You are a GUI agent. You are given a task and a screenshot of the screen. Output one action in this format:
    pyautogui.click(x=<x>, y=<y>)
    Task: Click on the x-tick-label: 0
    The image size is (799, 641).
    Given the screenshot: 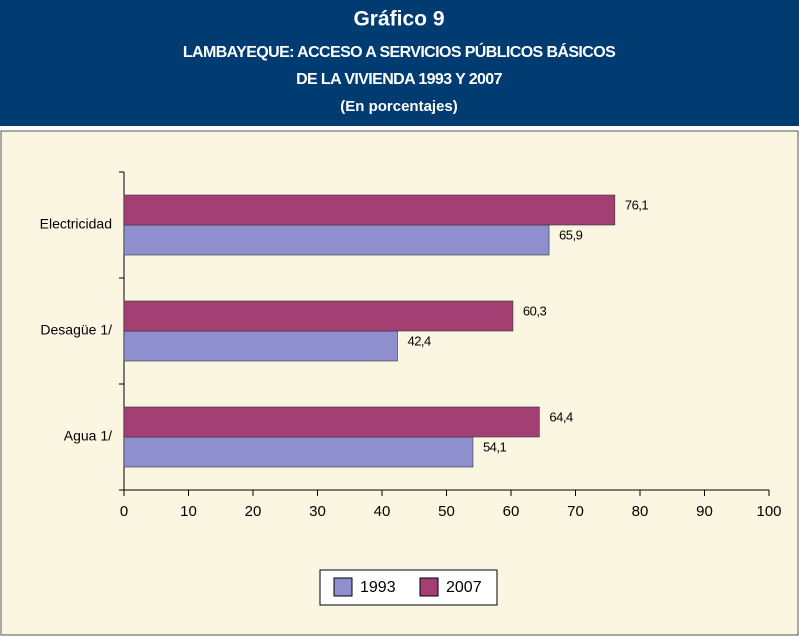 What is the action you would take?
    pyautogui.click(x=124, y=511)
    